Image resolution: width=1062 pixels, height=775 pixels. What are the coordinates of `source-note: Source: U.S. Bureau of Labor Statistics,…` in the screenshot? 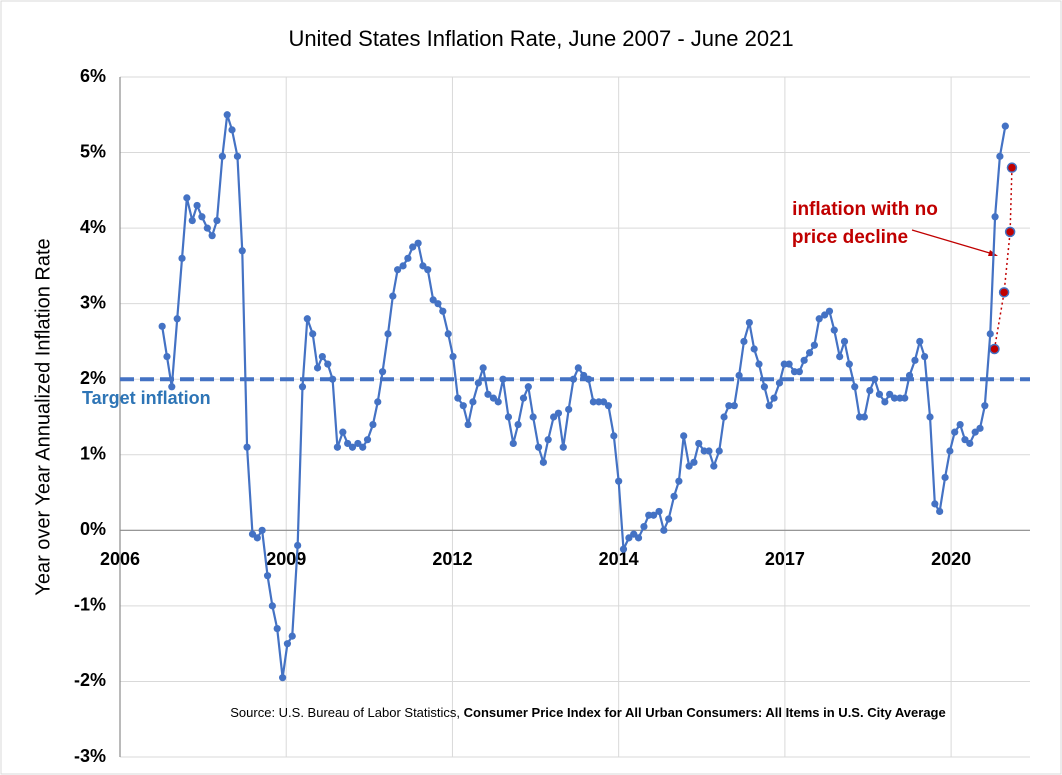 It's located at (587, 712).